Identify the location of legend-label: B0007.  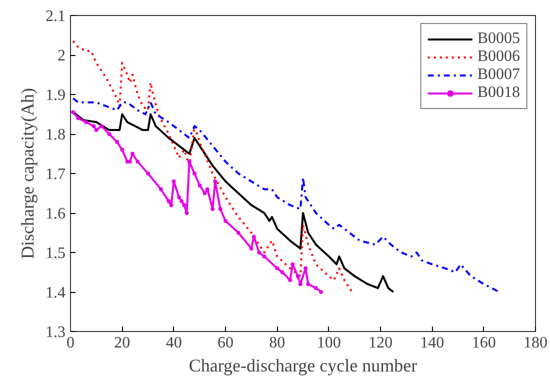
(498, 75).